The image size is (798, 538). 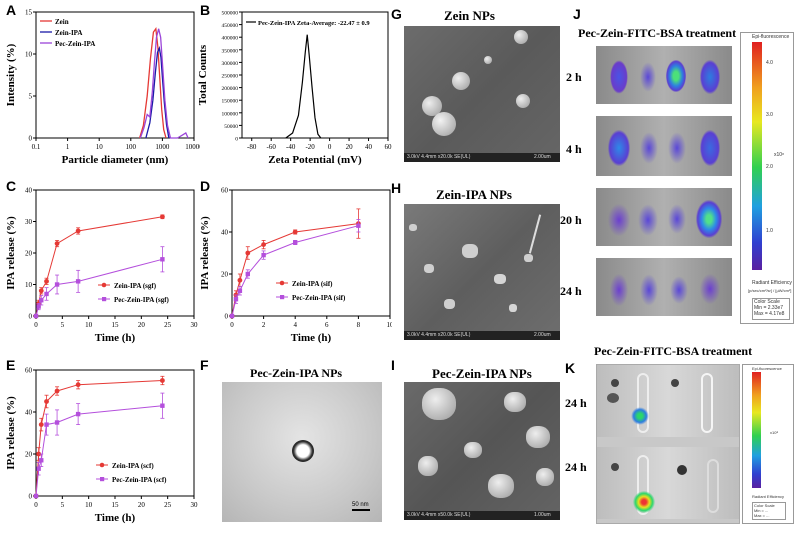 What do you see at coordinates (396, 14) in the screenshot?
I see `panel-label-g: G` at bounding box center [396, 14].